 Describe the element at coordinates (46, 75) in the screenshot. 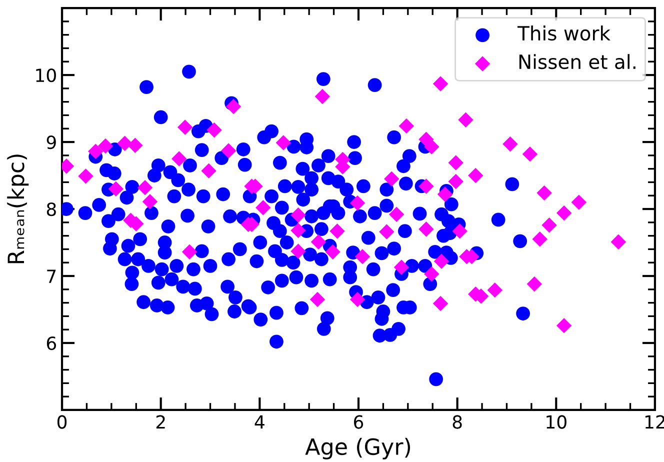

I see `y-tick-label: 10` at that location.